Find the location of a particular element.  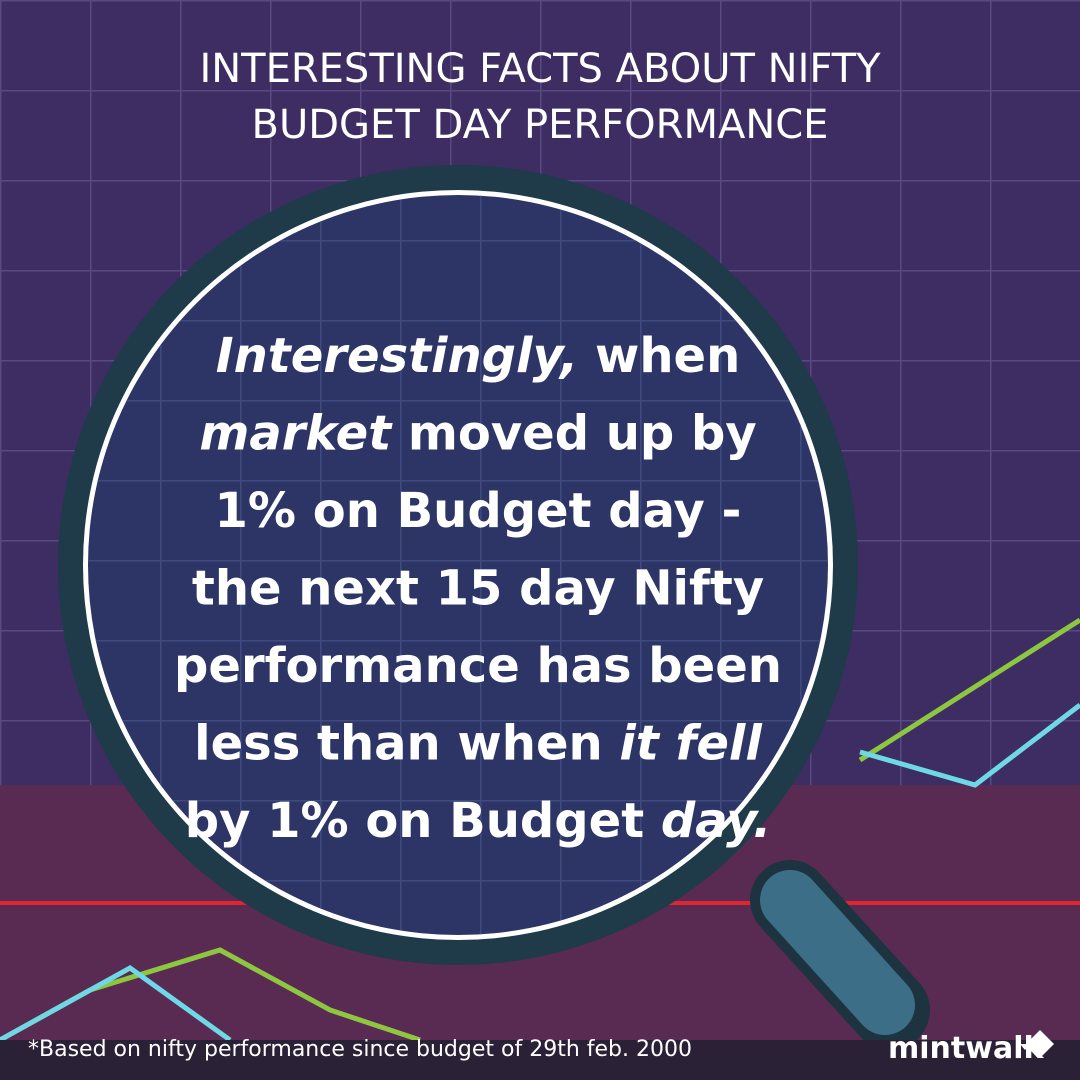

body-segment: it fell is located at coordinates (690, 744).